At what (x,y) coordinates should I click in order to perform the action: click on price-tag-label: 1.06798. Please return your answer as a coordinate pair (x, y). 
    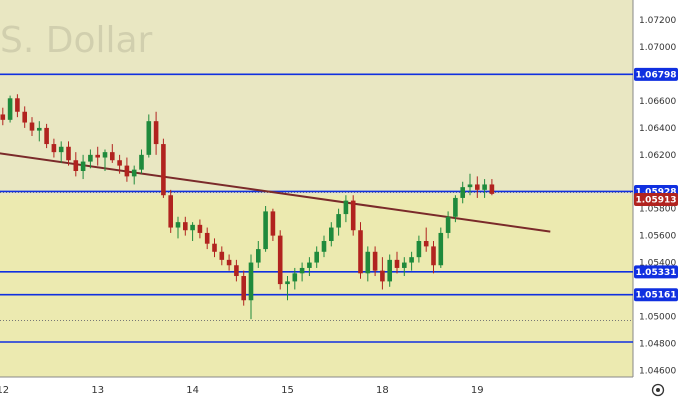
    Looking at the image, I should click on (656, 75).